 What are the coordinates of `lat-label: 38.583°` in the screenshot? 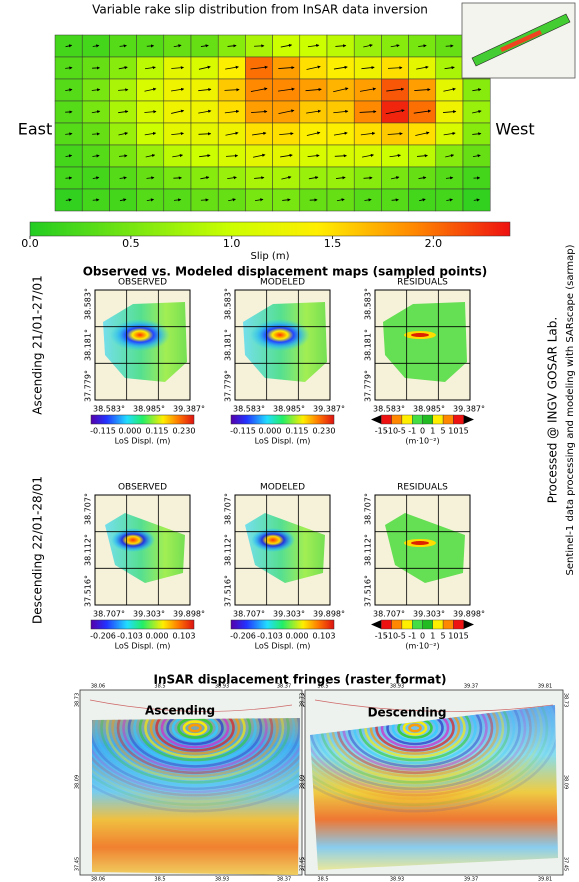 It's located at (88, 304).